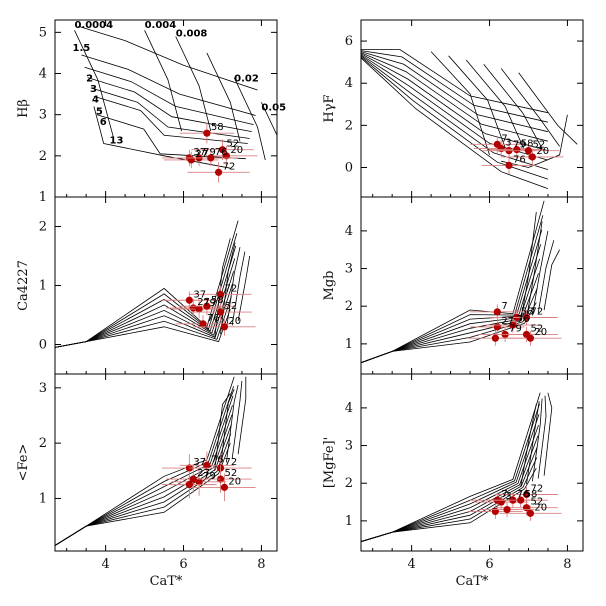 The width and height of the screenshot is (606, 606). Describe the element at coordinates (95, 99) in the screenshot. I see `grid-label: 4` at that location.